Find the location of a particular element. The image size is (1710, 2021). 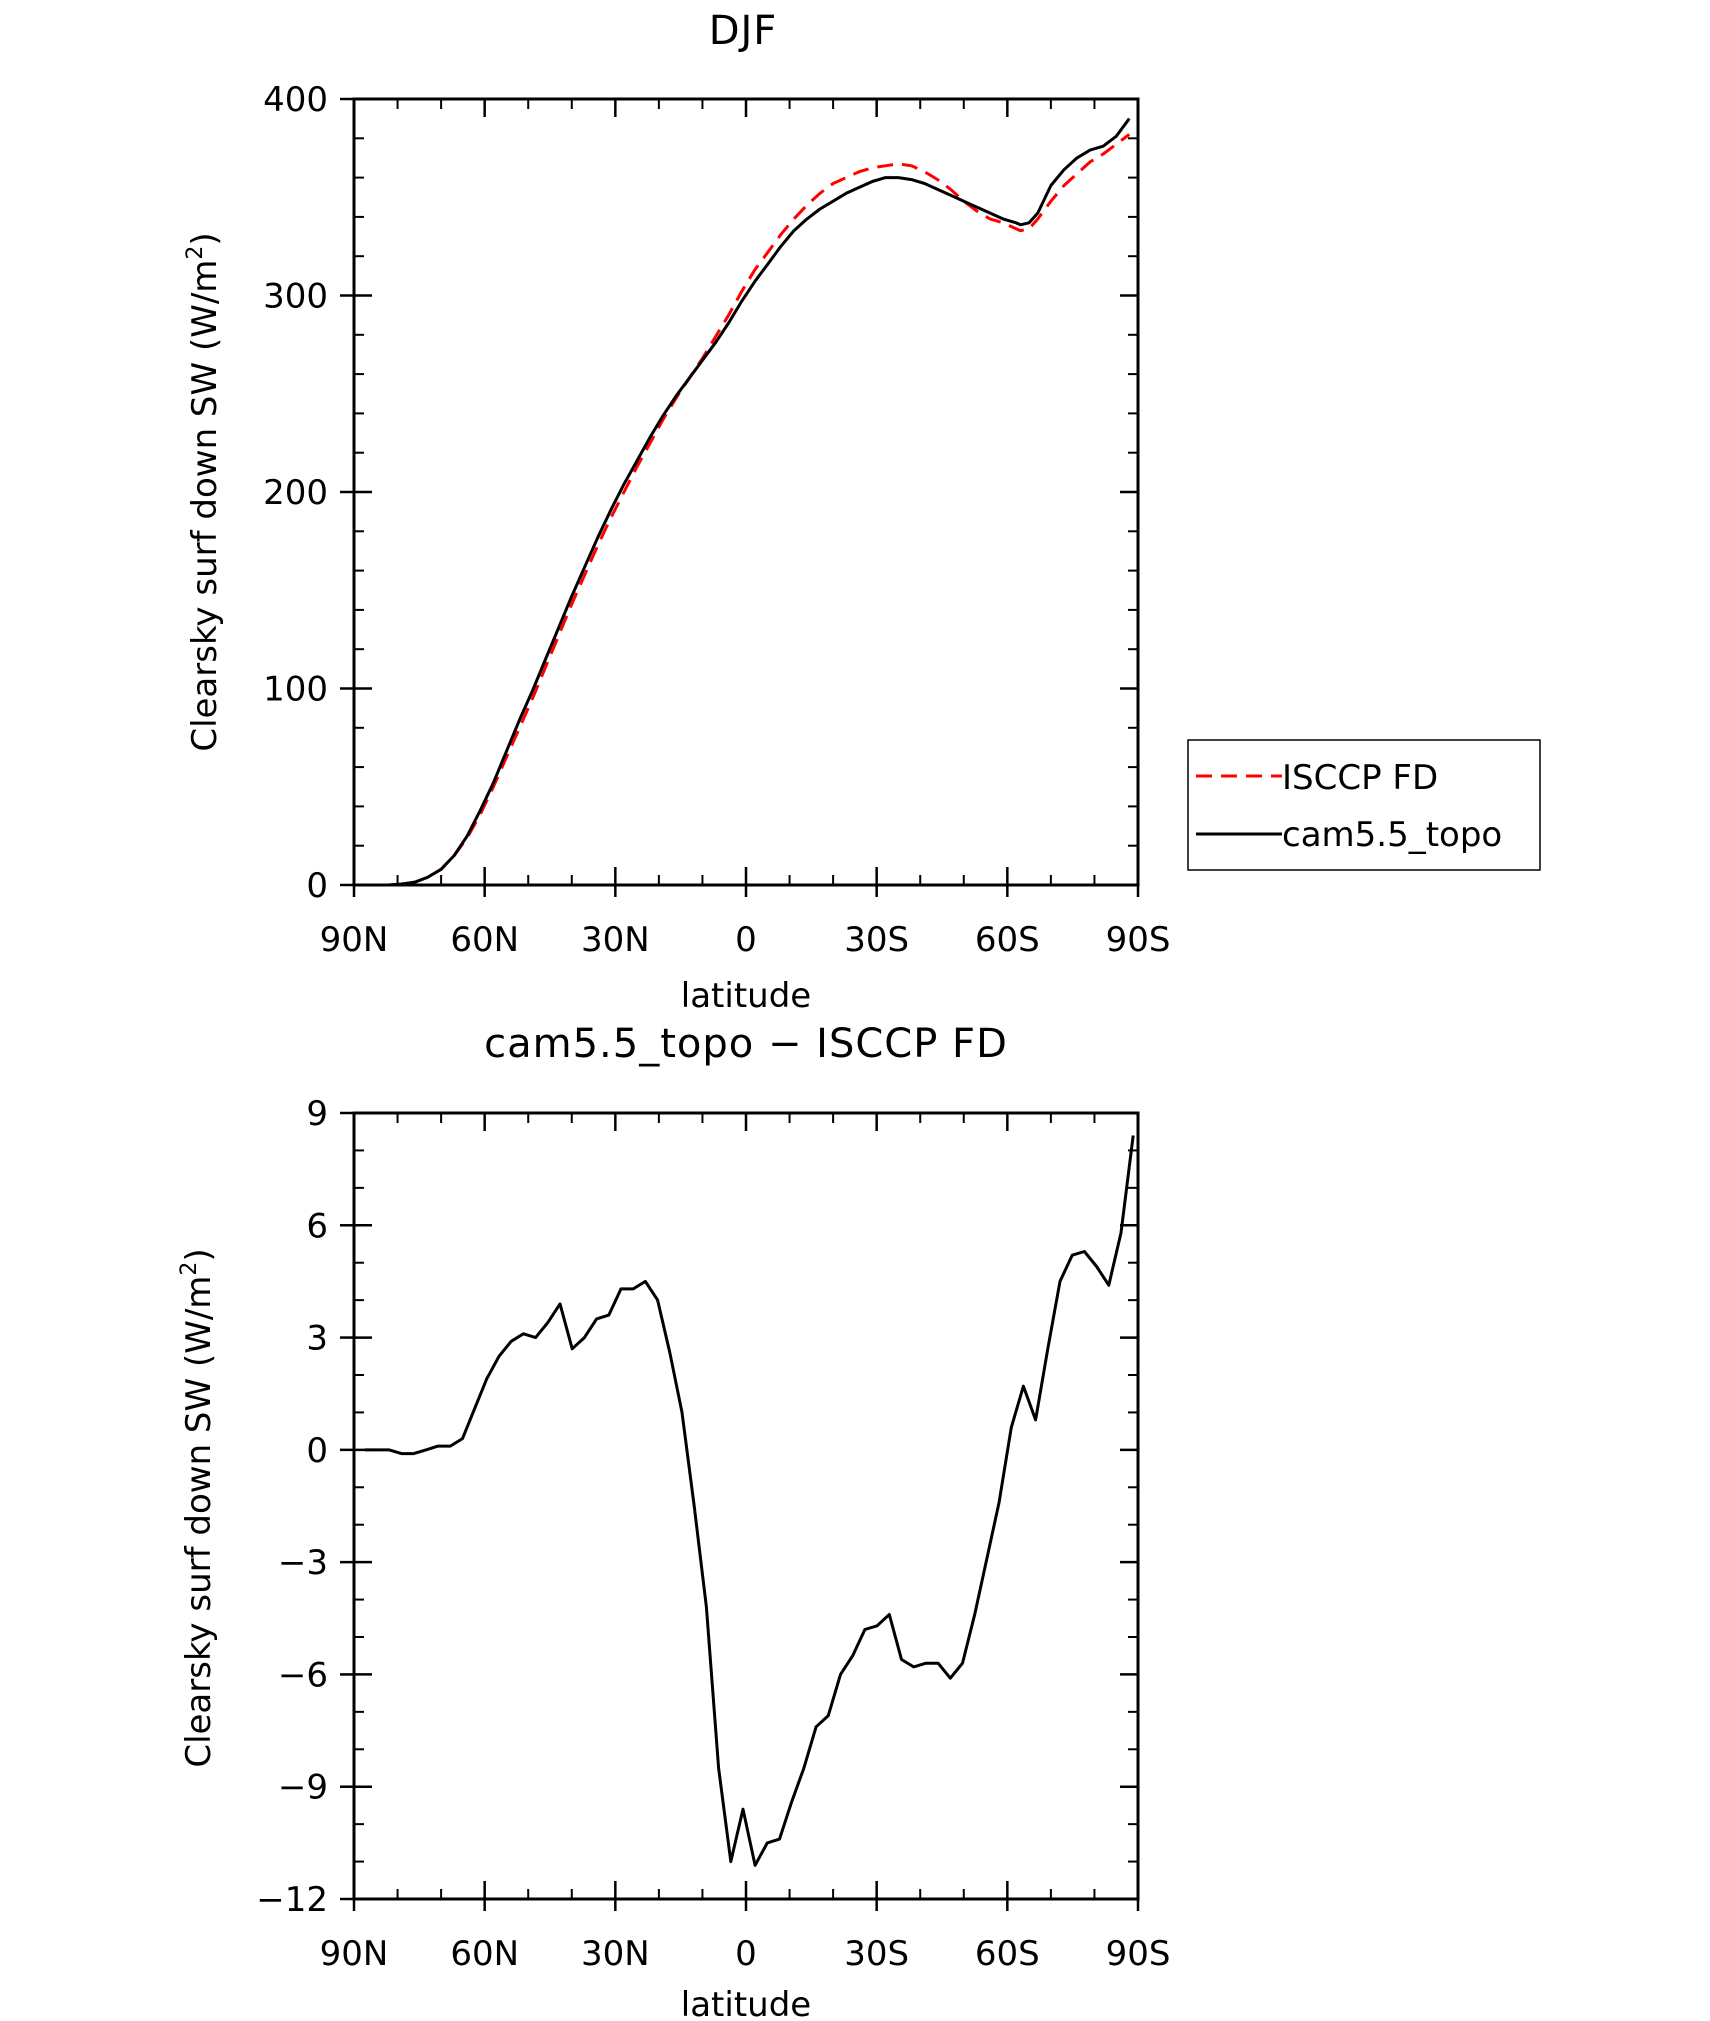

y-tick-label: −12 is located at coordinates (292, 1900).